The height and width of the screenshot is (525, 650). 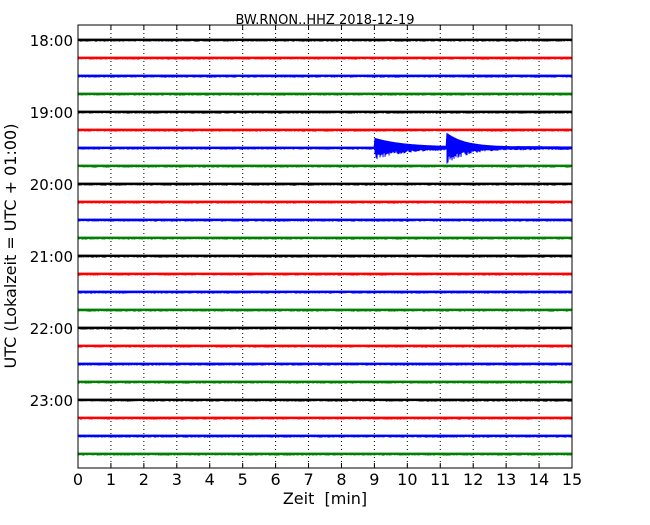 I want to click on y-tick-label: 22:00, so click(x=51, y=329).